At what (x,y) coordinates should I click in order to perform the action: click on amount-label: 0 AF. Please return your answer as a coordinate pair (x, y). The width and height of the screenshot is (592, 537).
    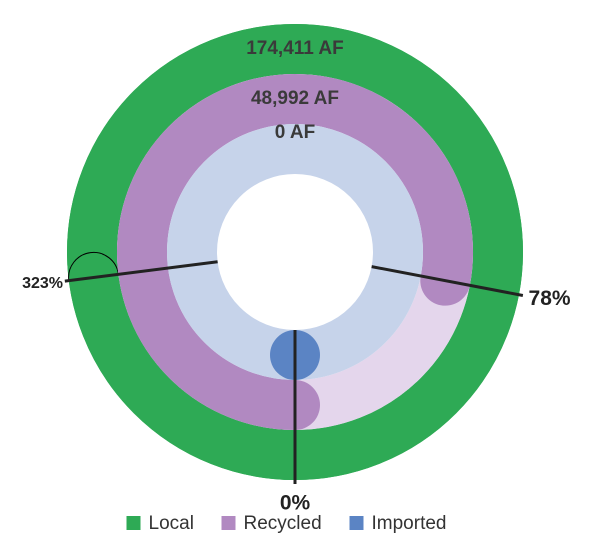
    Looking at the image, I should click on (295, 132).